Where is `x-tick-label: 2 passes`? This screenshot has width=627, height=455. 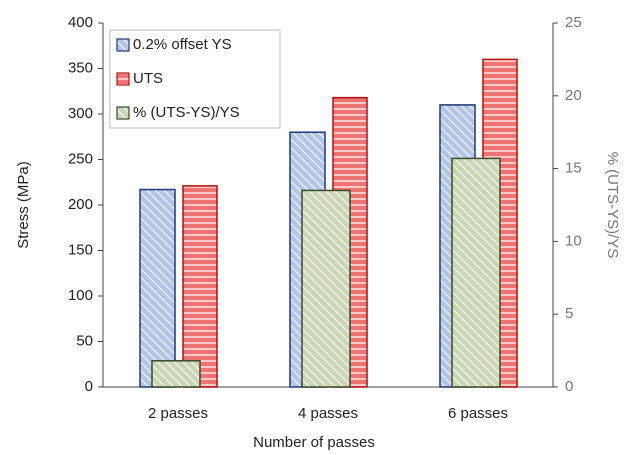 x-tick-label: 2 passes is located at coordinates (178, 413).